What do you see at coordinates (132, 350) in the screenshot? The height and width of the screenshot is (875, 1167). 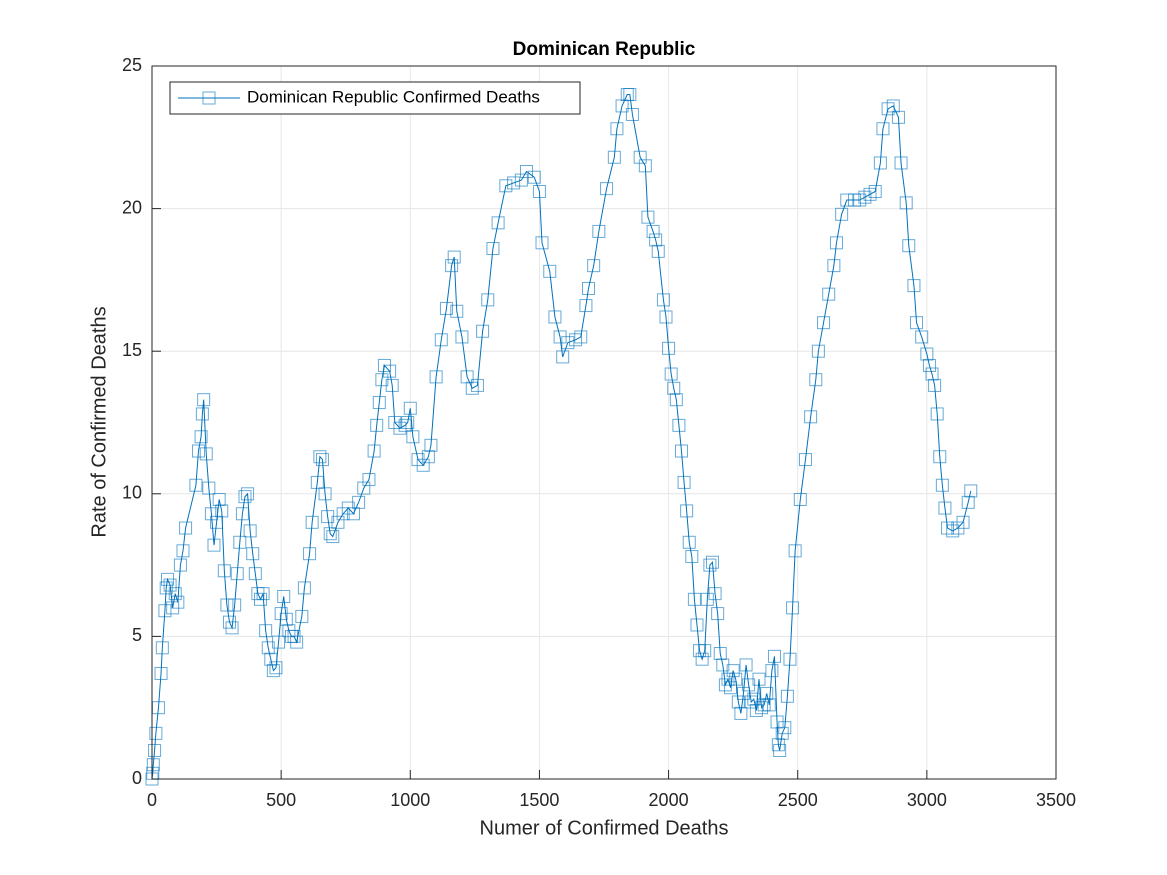 I see `y-tick-label: 15` at bounding box center [132, 350].